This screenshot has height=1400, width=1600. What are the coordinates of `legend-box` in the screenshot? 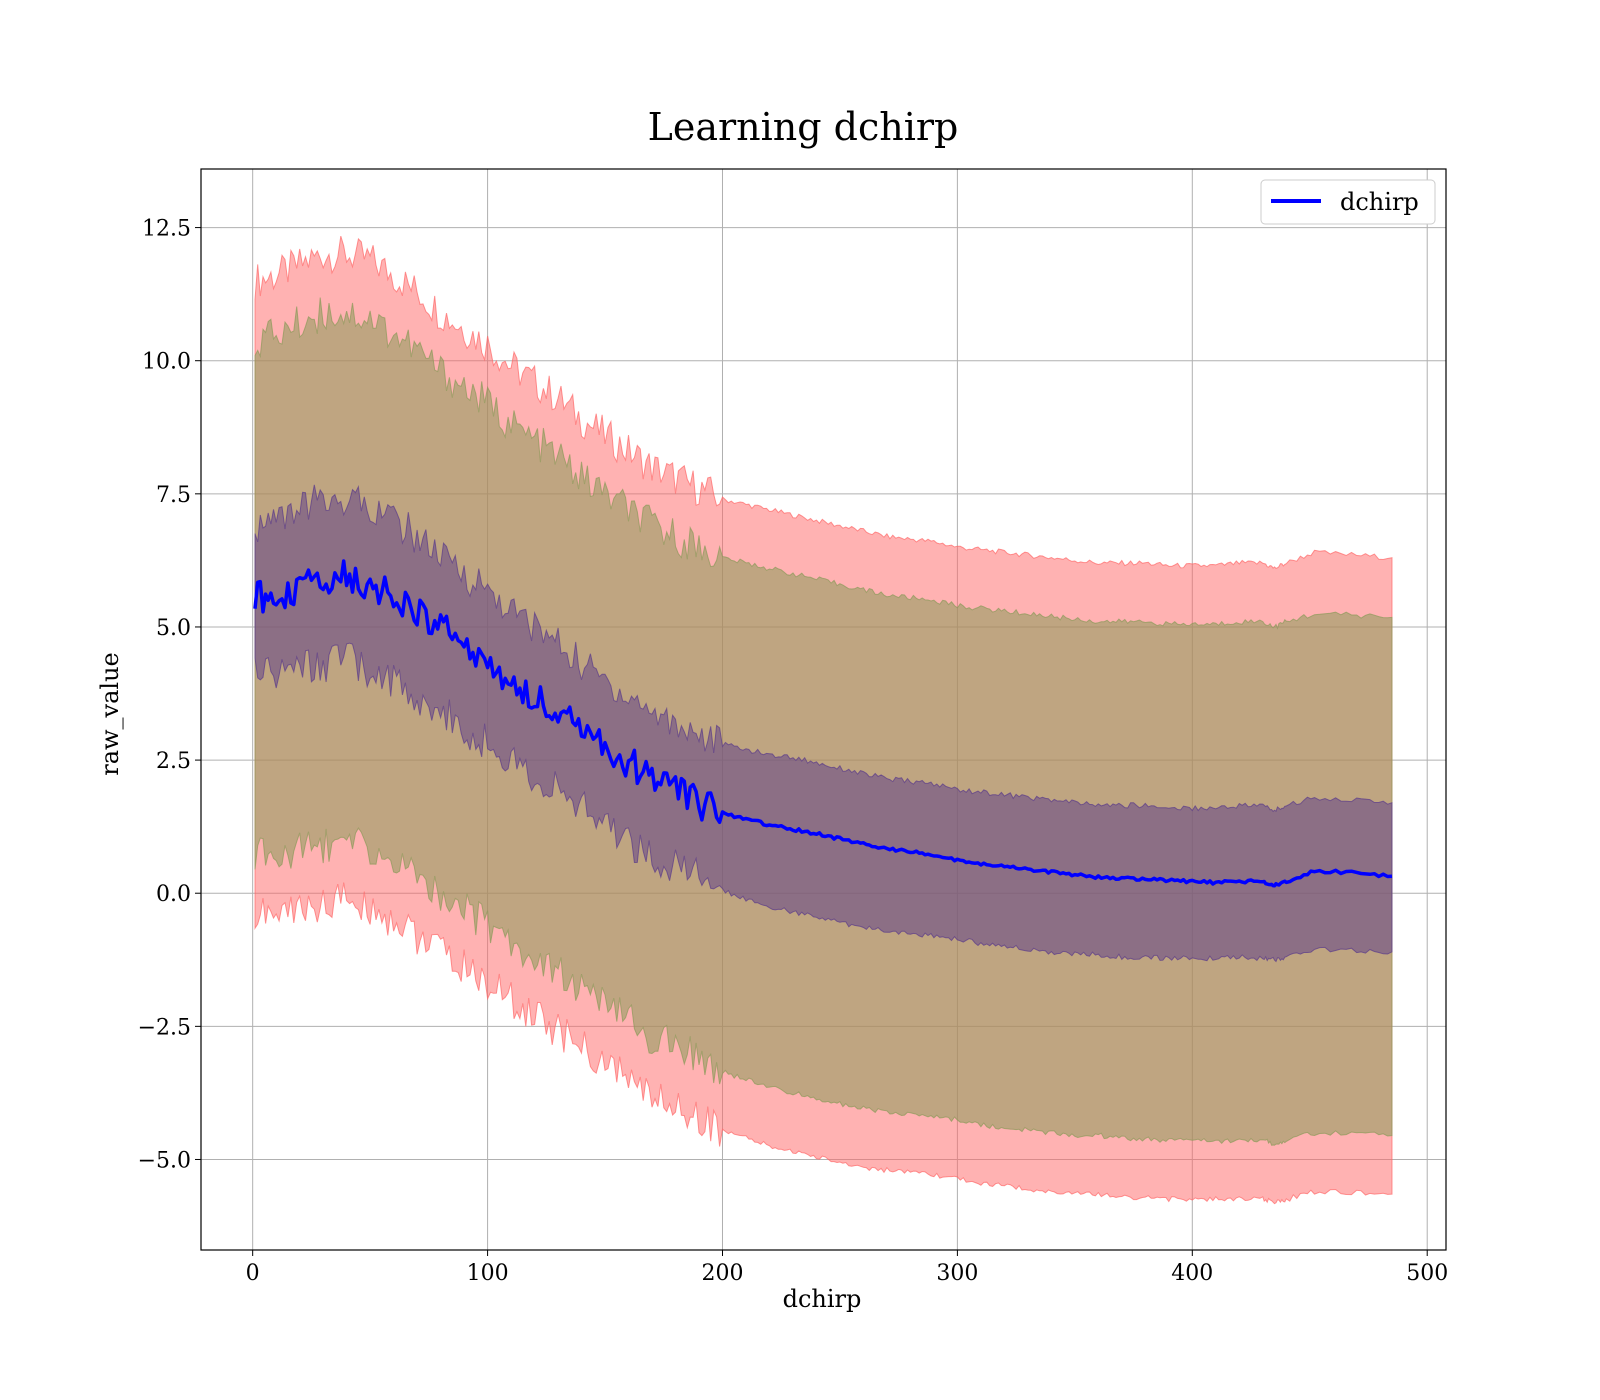 It's located at (1348, 202).